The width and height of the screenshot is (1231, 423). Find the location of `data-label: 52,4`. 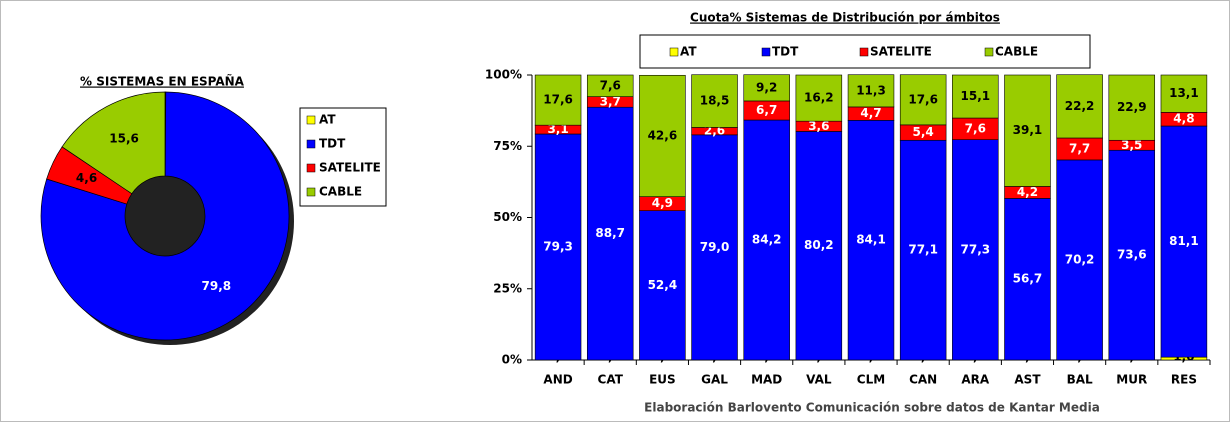

data-label: 52,4 is located at coordinates (663, 285).